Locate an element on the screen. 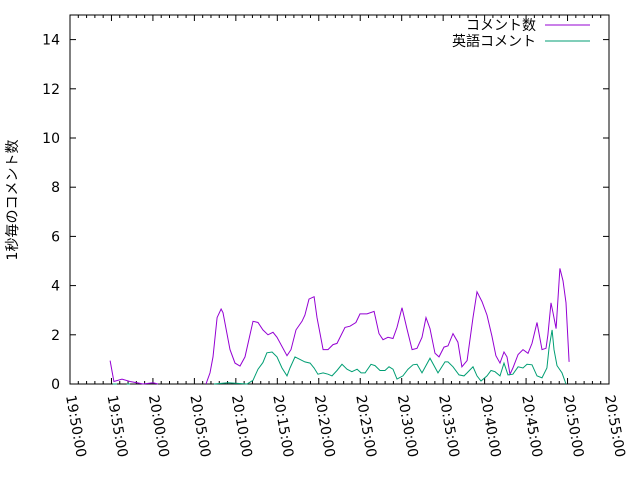  x-tick-label: 20:45:00 is located at coordinates (531, 426).